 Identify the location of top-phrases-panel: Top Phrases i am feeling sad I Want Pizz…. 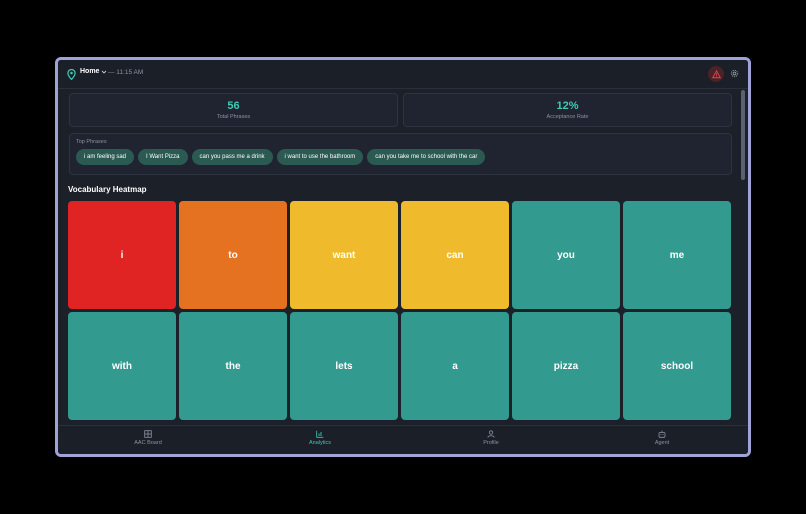
(400, 154).